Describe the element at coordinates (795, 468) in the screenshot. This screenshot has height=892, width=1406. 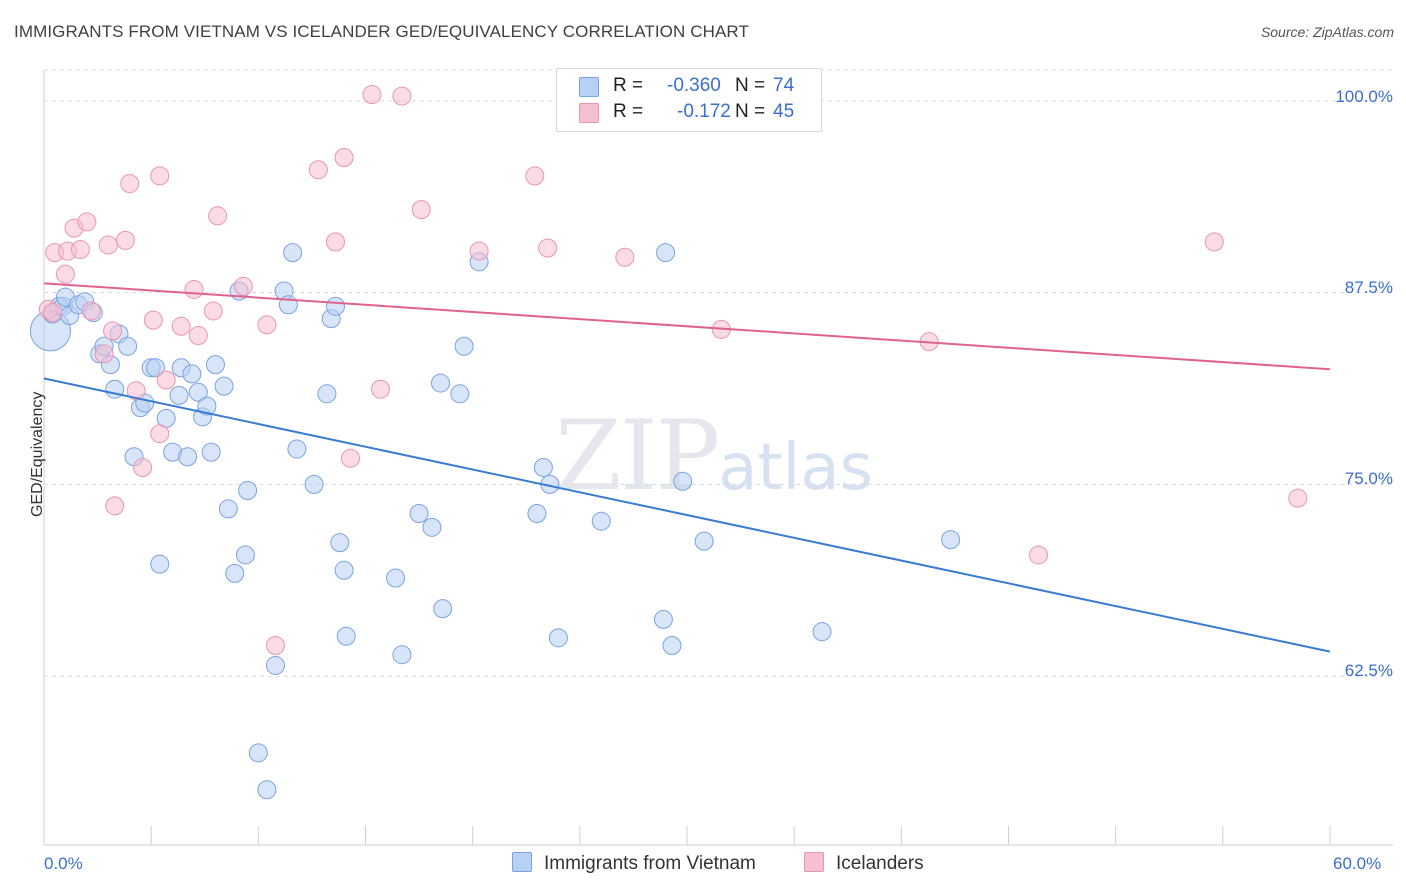
I see `watermark-atlas: atlas` at that location.